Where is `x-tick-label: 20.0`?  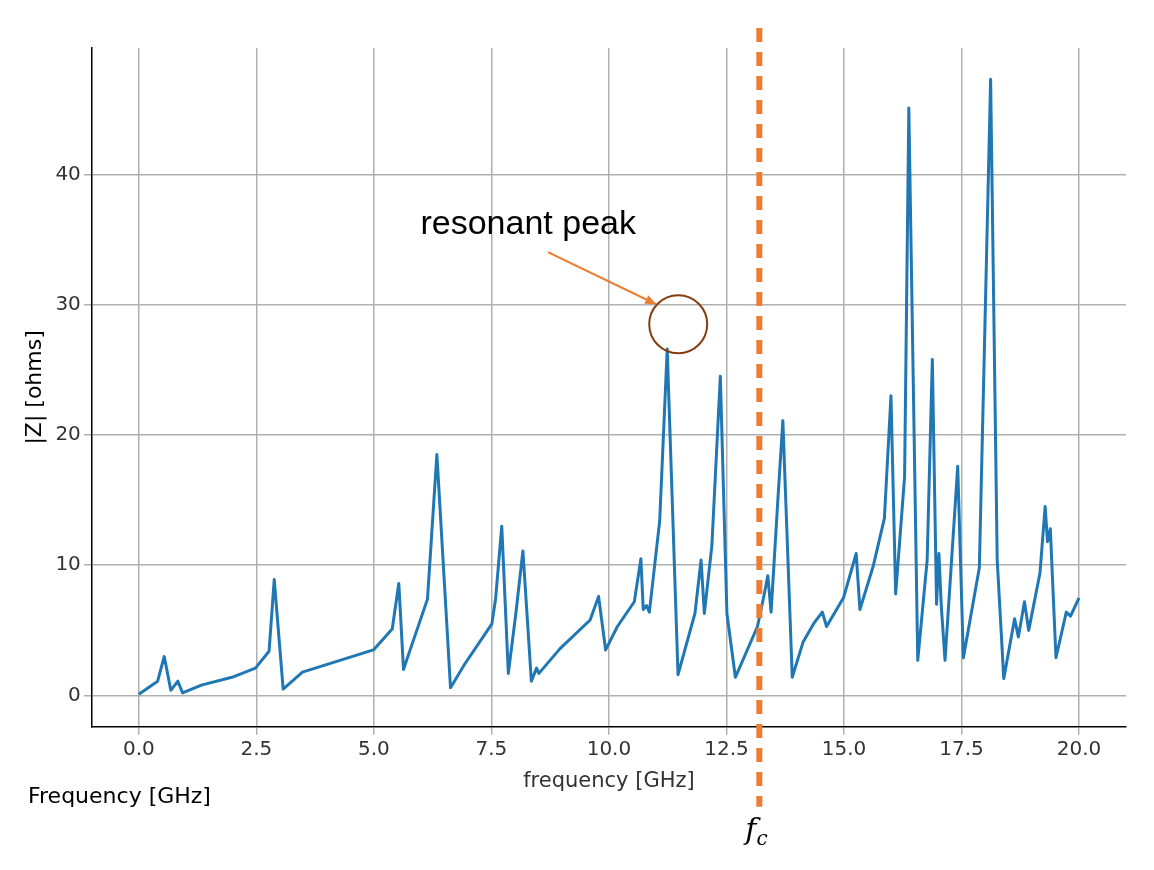
x-tick-label: 20.0 is located at coordinates (1079, 748).